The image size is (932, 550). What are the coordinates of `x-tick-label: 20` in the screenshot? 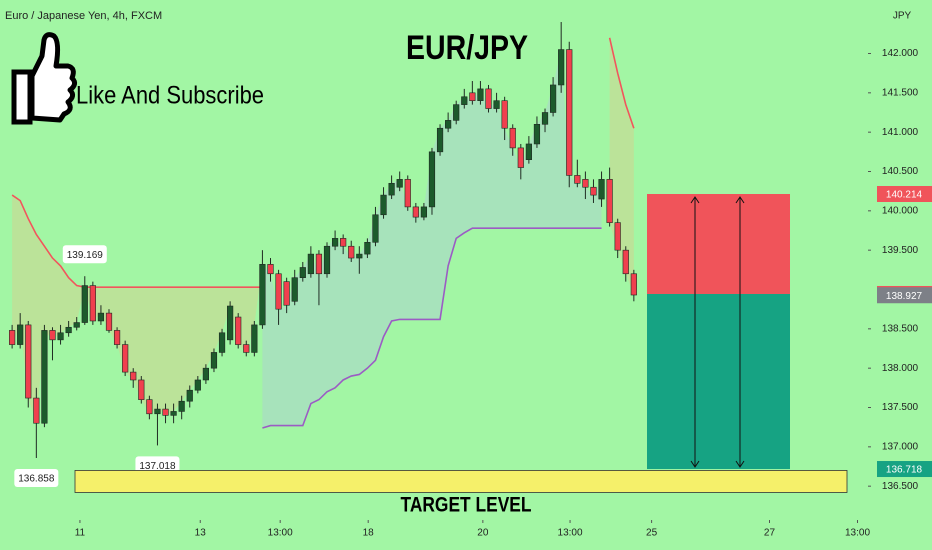 It's located at (483, 533).